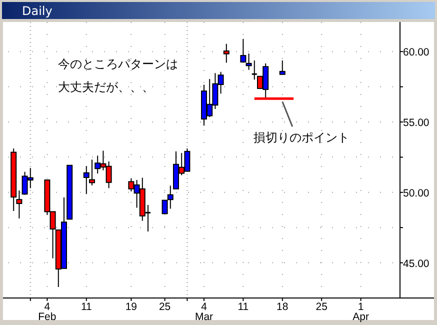 The image size is (437, 325). Describe the element at coordinates (47, 312) in the screenshot. I see `x-tick-label: 4 Feb` at that location.